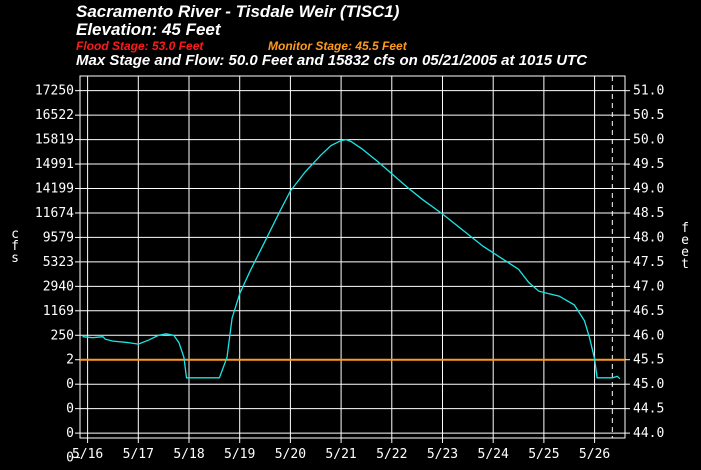 Image resolution: width=701 pixels, height=470 pixels. I want to click on left-axis-label: cfs, so click(15, 246).